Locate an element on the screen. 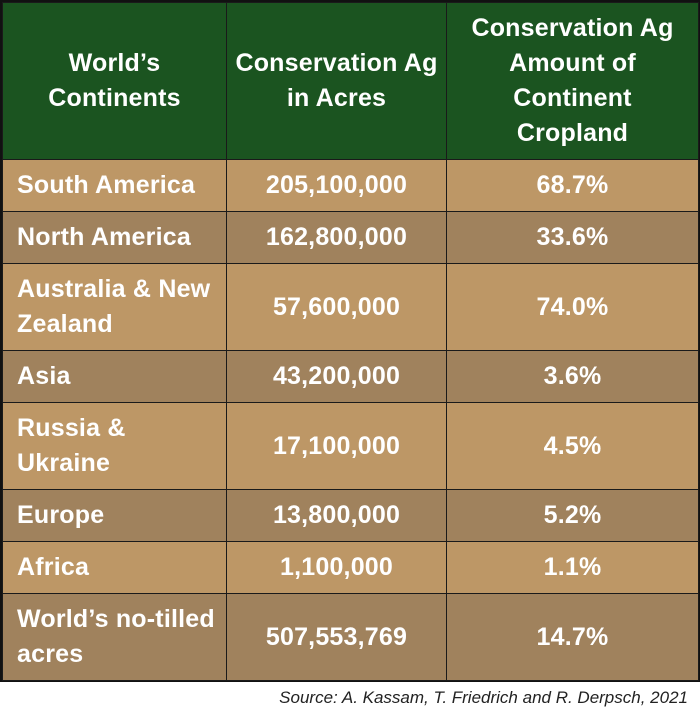  header-acres: Conservation Ag in Acres is located at coordinates (336, 81).